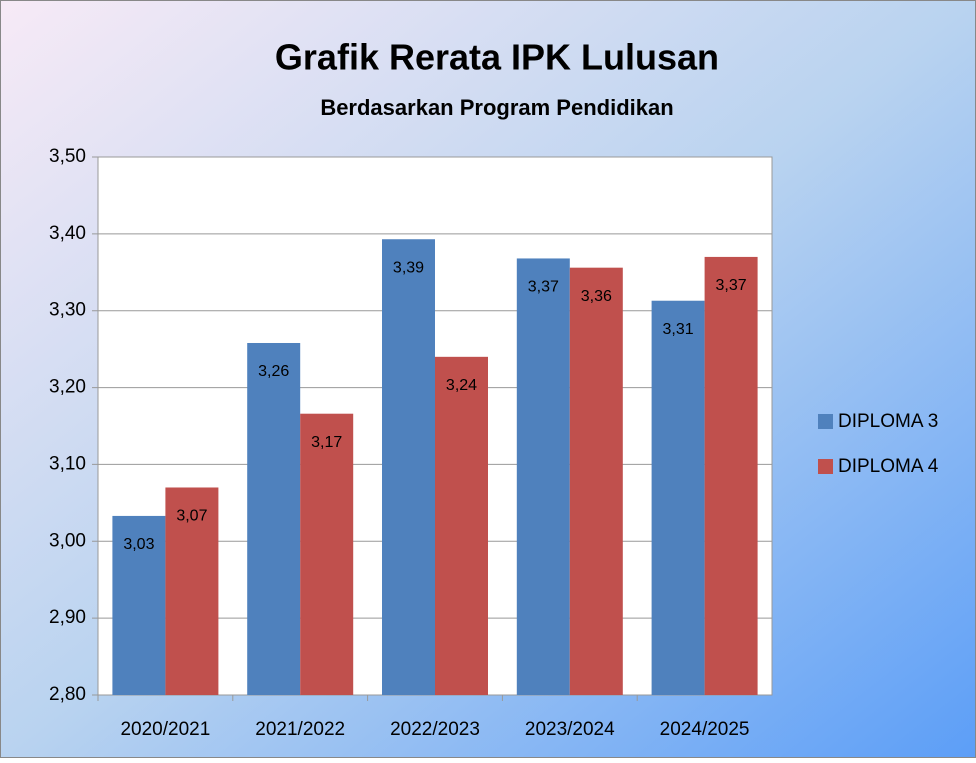  What do you see at coordinates (497, 57) in the screenshot?
I see `chart-title: Grafik Rerata IPK Lulusan` at bounding box center [497, 57].